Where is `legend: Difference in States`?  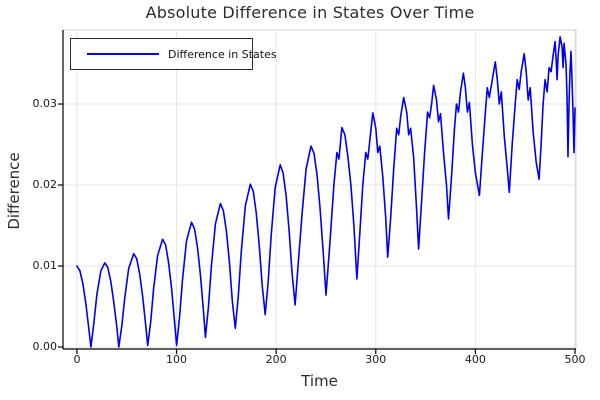 legend: Difference in States is located at coordinates (173, 54).